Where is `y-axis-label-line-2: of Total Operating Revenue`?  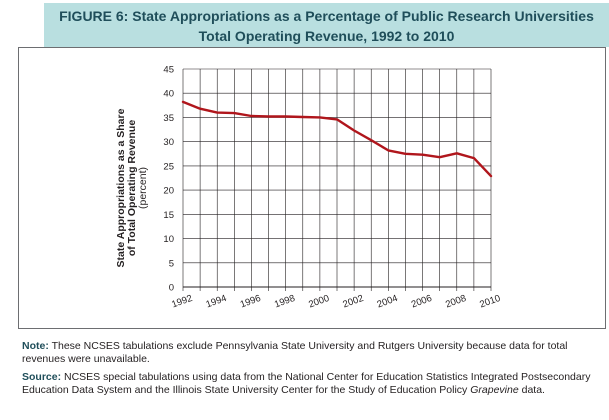
y-axis-label-line-2: of Total Operating Revenue is located at coordinates (132, 188).